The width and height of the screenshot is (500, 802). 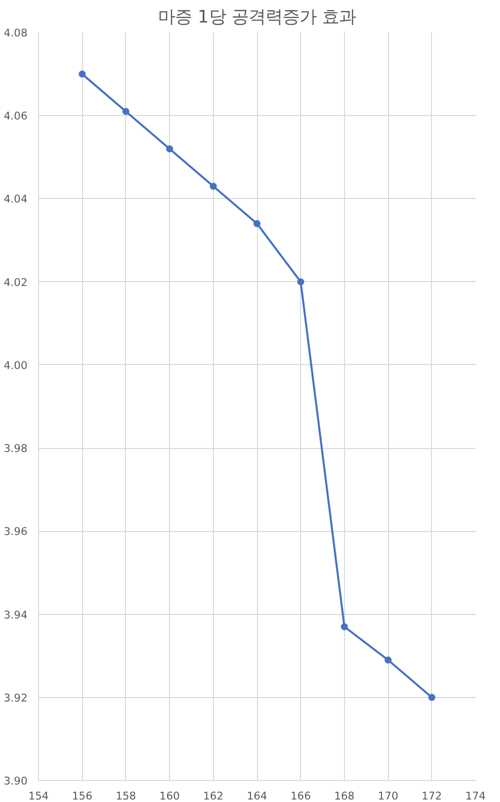 I want to click on y-tick-label: 4.00, so click(x=16, y=365).